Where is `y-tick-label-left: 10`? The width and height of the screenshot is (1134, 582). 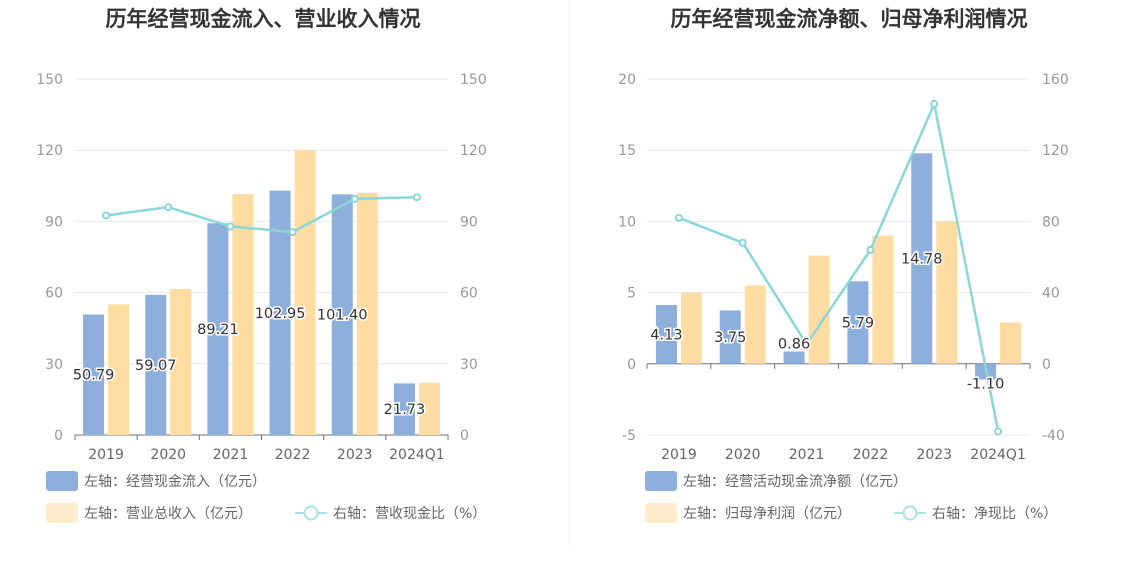 y-tick-label-left: 10 is located at coordinates (627, 222).